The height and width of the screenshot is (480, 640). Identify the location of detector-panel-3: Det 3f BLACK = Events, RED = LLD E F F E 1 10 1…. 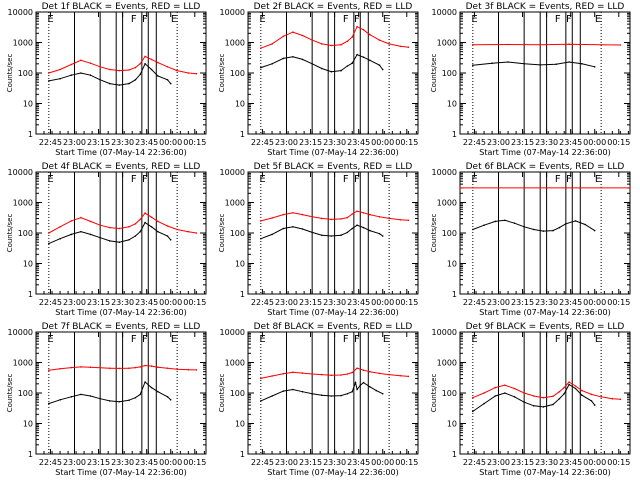
(530, 79).